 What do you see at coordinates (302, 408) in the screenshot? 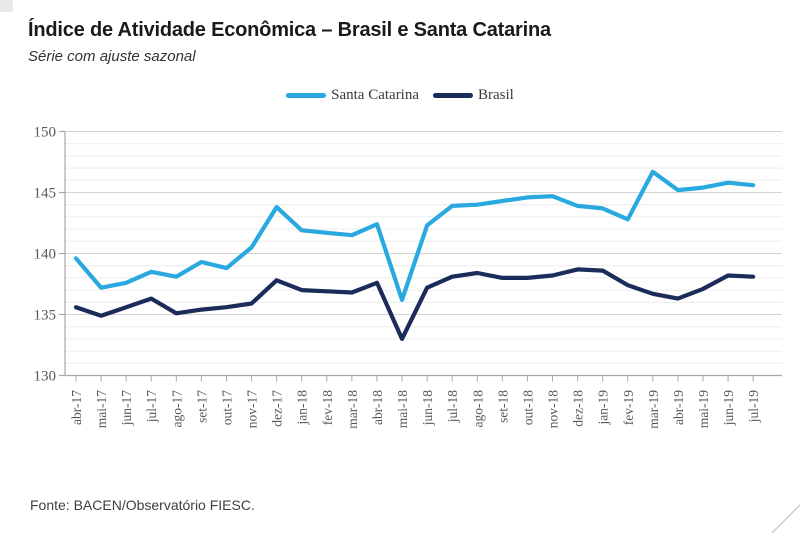
I see `x-axis-tick-label: jan-18` at bounding box center [302, 408].